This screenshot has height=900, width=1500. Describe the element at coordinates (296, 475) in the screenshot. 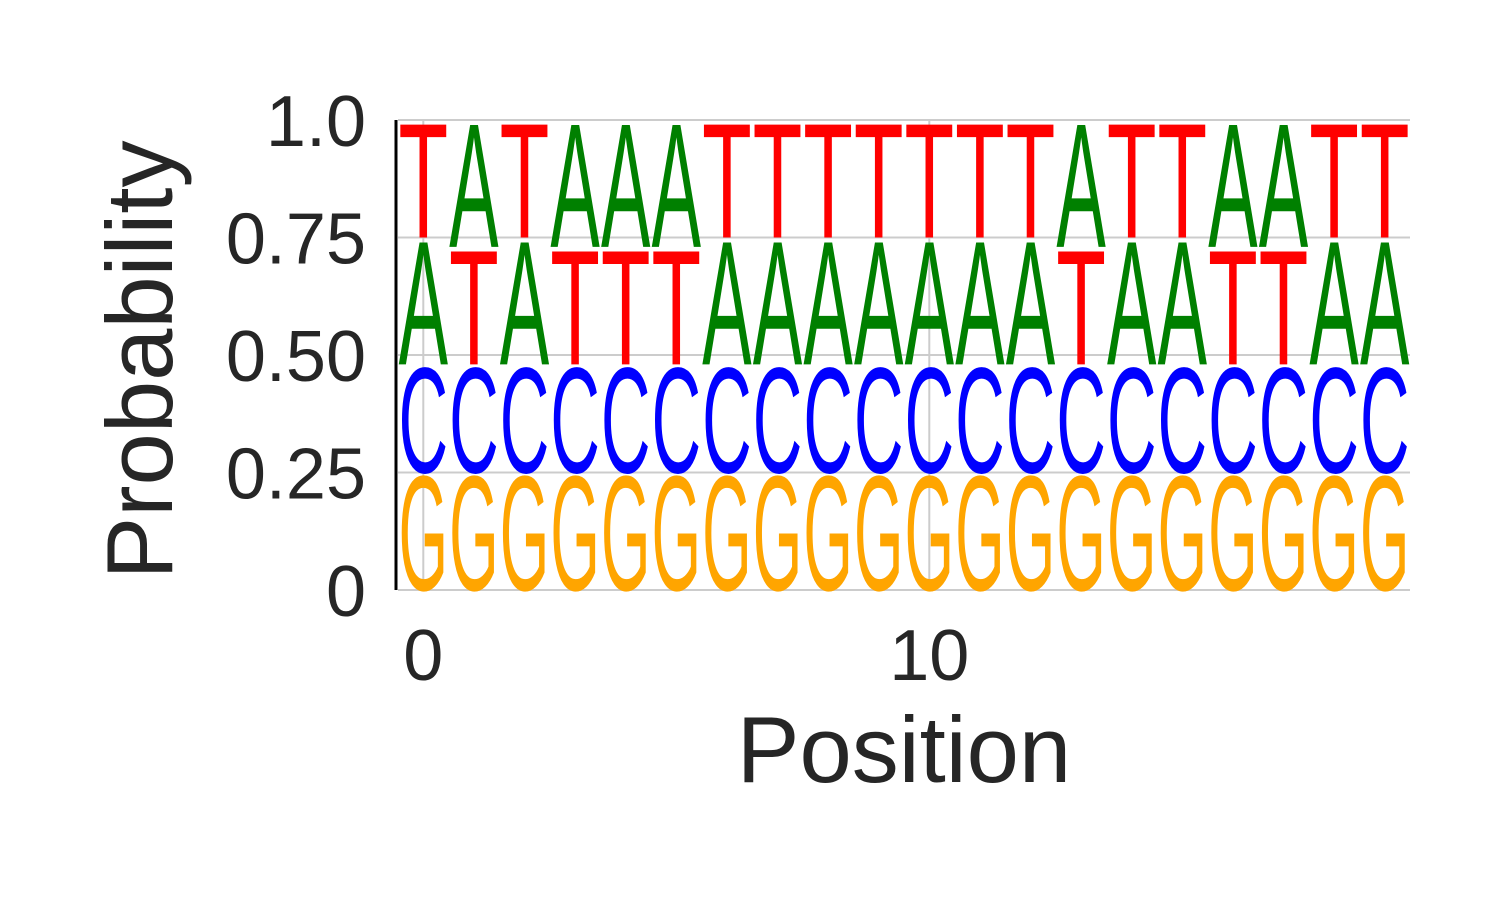

I see `y-tick-label: 0.25` at that location.